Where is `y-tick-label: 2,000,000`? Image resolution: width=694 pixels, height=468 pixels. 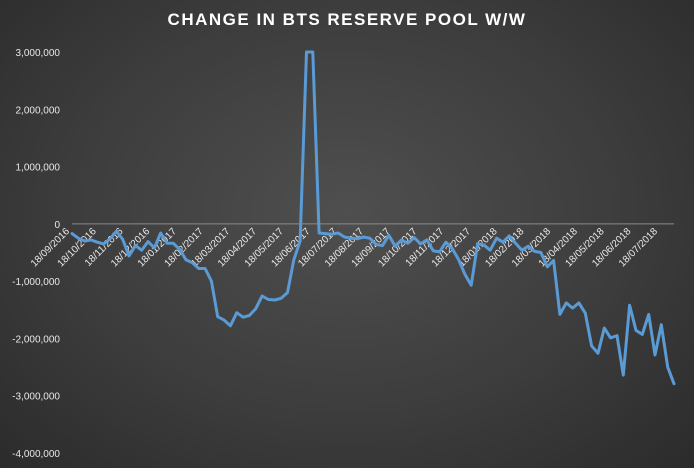 y-tick-label: 2,000,000 is located at coordinates (38, 110).